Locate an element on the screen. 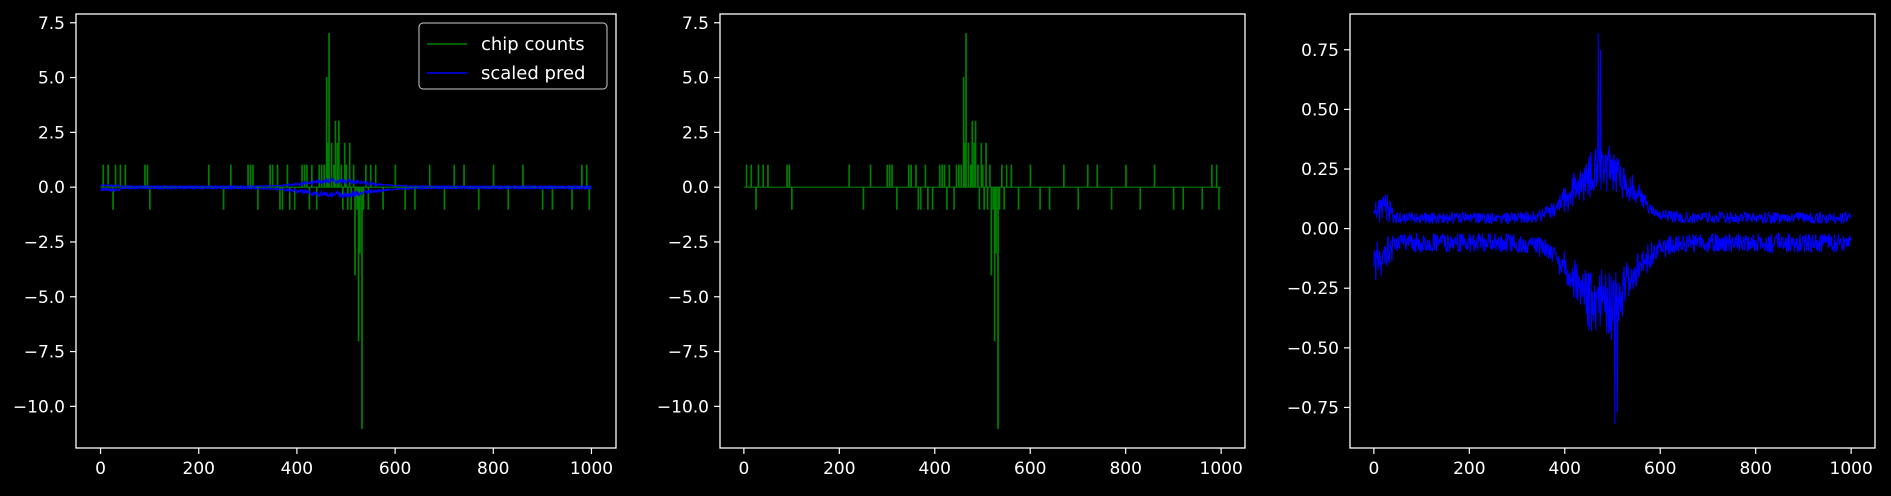 This screenshot has width=1891, height=496. y-tick-label: −0.50 is located at coordinates (1313, 349).